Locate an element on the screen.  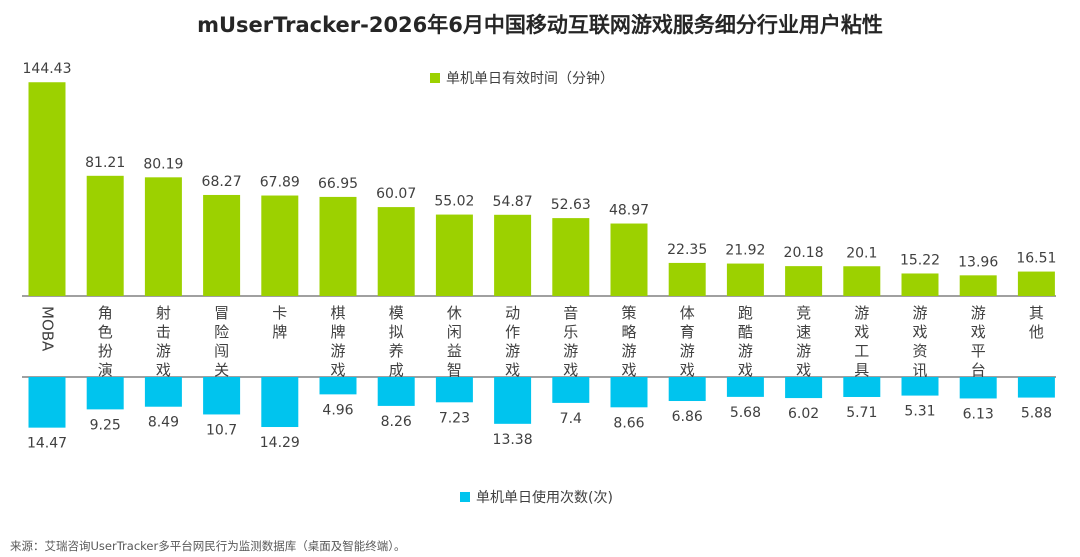
count-value-label: 10.7 is located at coordinates (221, 430).